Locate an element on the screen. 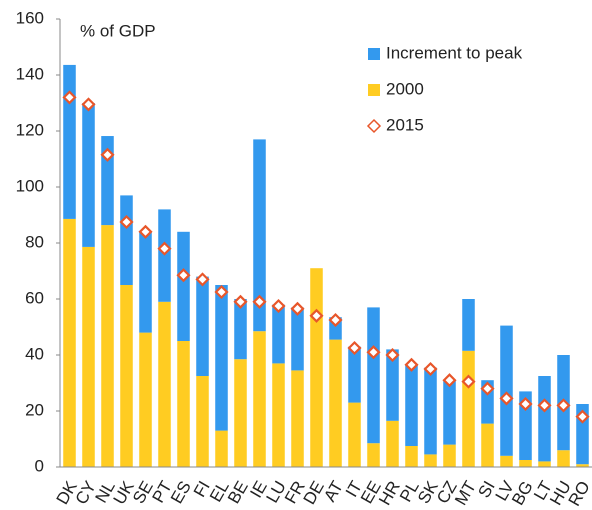 The width and height of the screenshot is (592, 510). y-axis-label: % of GDP is located at coordinates (118, 30).